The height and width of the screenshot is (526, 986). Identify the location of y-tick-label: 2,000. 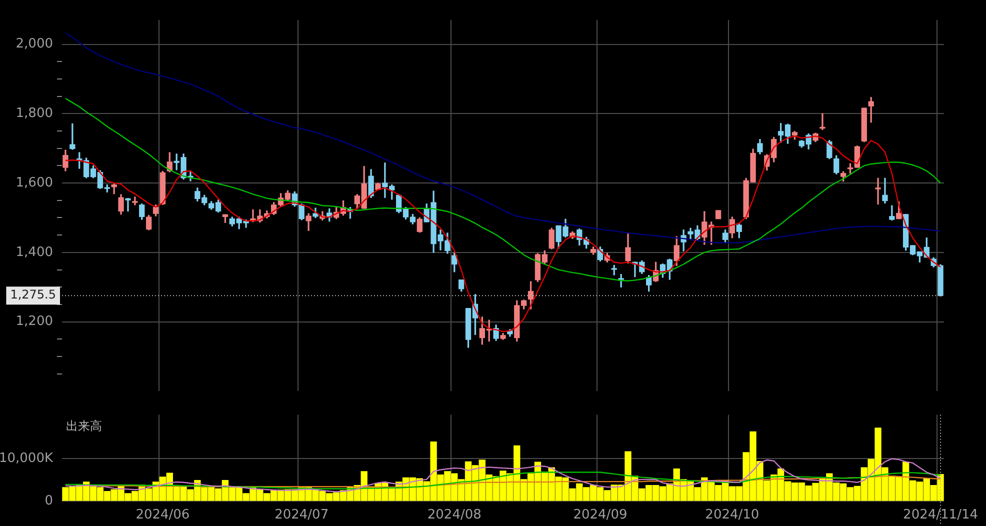
(34, 44).